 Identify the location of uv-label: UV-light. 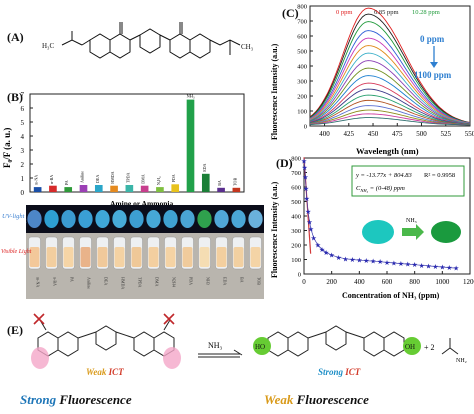
(26, 221).